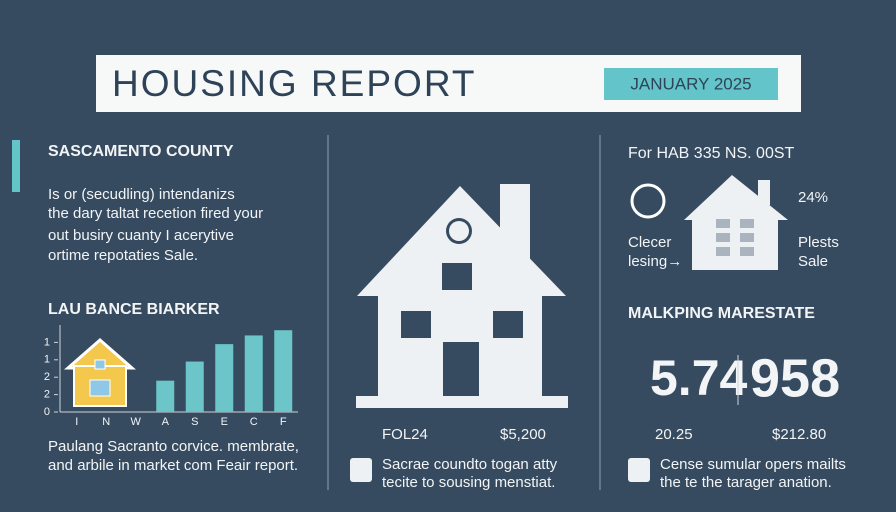 Image resolution: width=896 pixels, height=512 pixels. What do you see at coordinates (173, 446) in the screenshot?
I see `footer: Paulang Sacranto corvice. membrate,` at bounding box center [173, 446].